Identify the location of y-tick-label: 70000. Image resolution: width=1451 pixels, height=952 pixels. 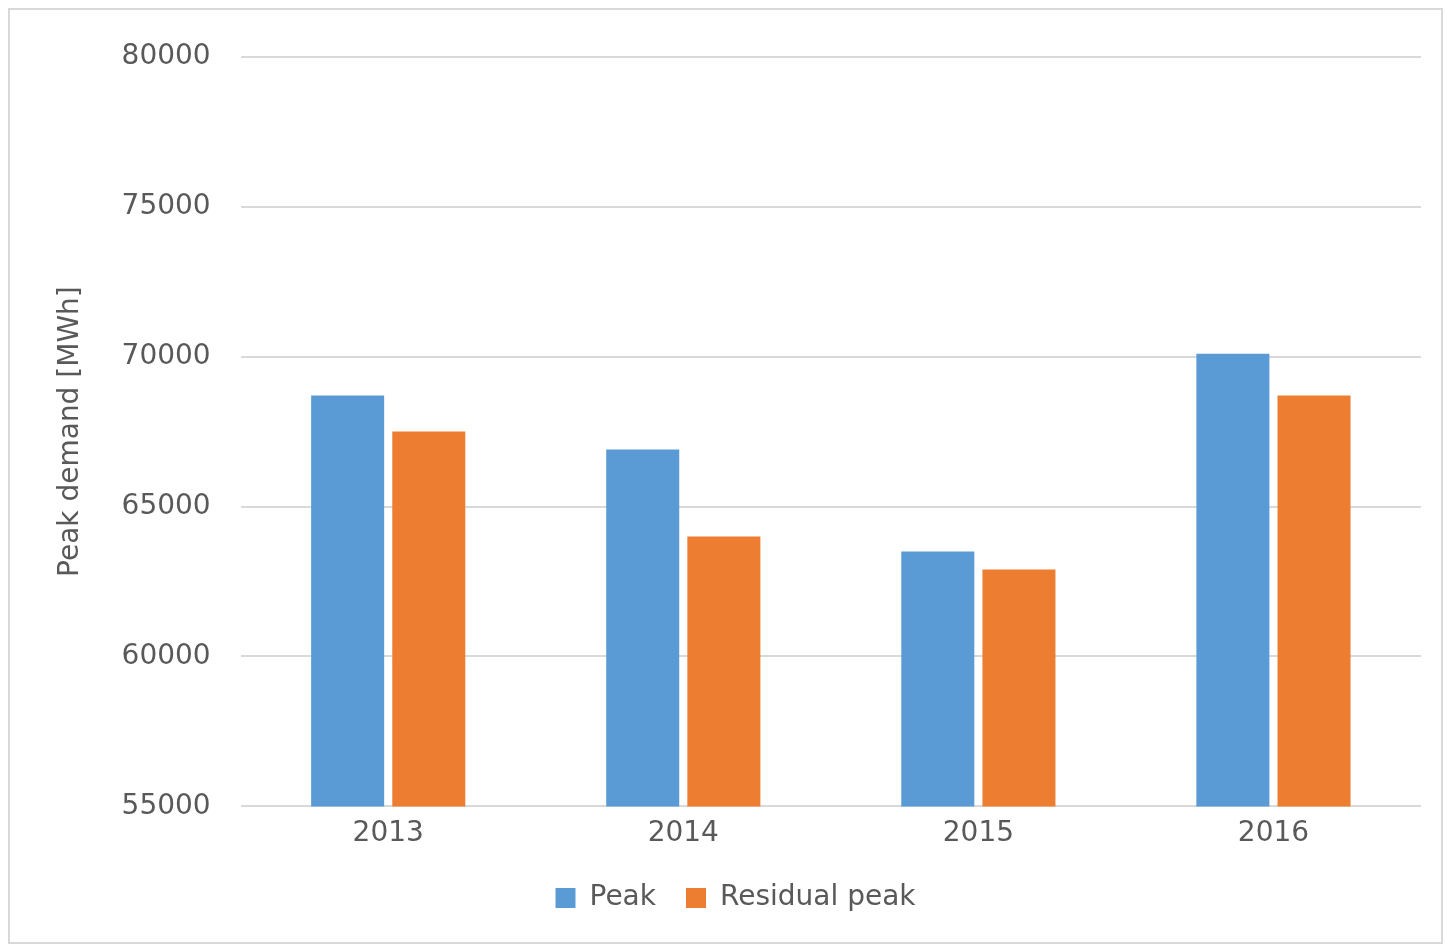
(166, 354).